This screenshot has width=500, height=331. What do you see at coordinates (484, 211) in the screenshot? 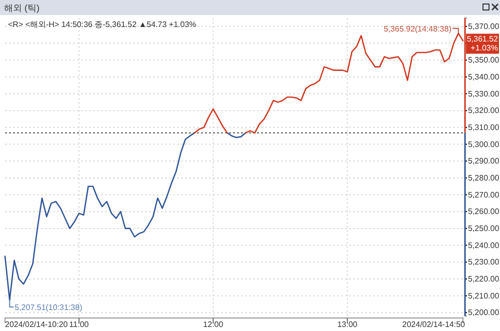
I see `y-tick-label: 5,260.00` at bounding box center [484, 211].